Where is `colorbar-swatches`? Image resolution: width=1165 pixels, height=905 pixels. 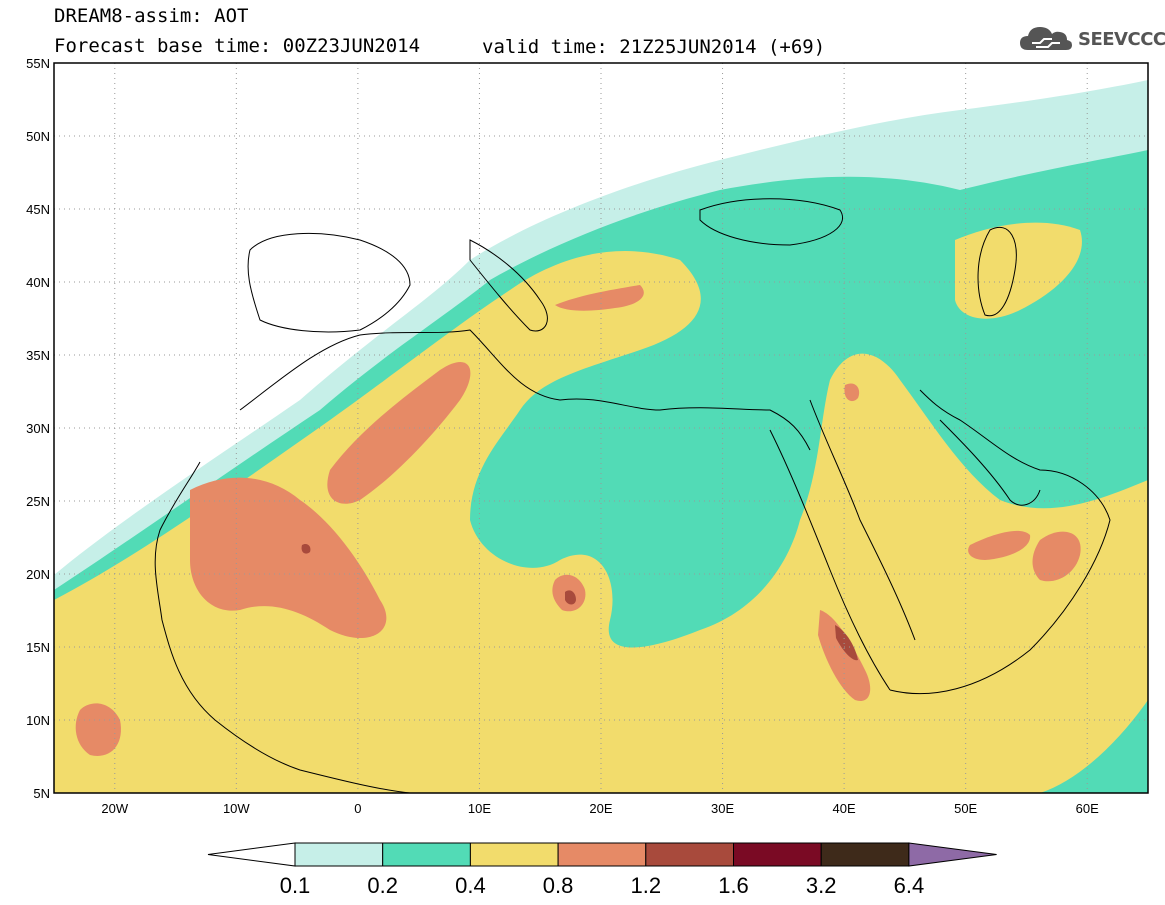
colorbar-swatches is located at coordinates (602, 854).